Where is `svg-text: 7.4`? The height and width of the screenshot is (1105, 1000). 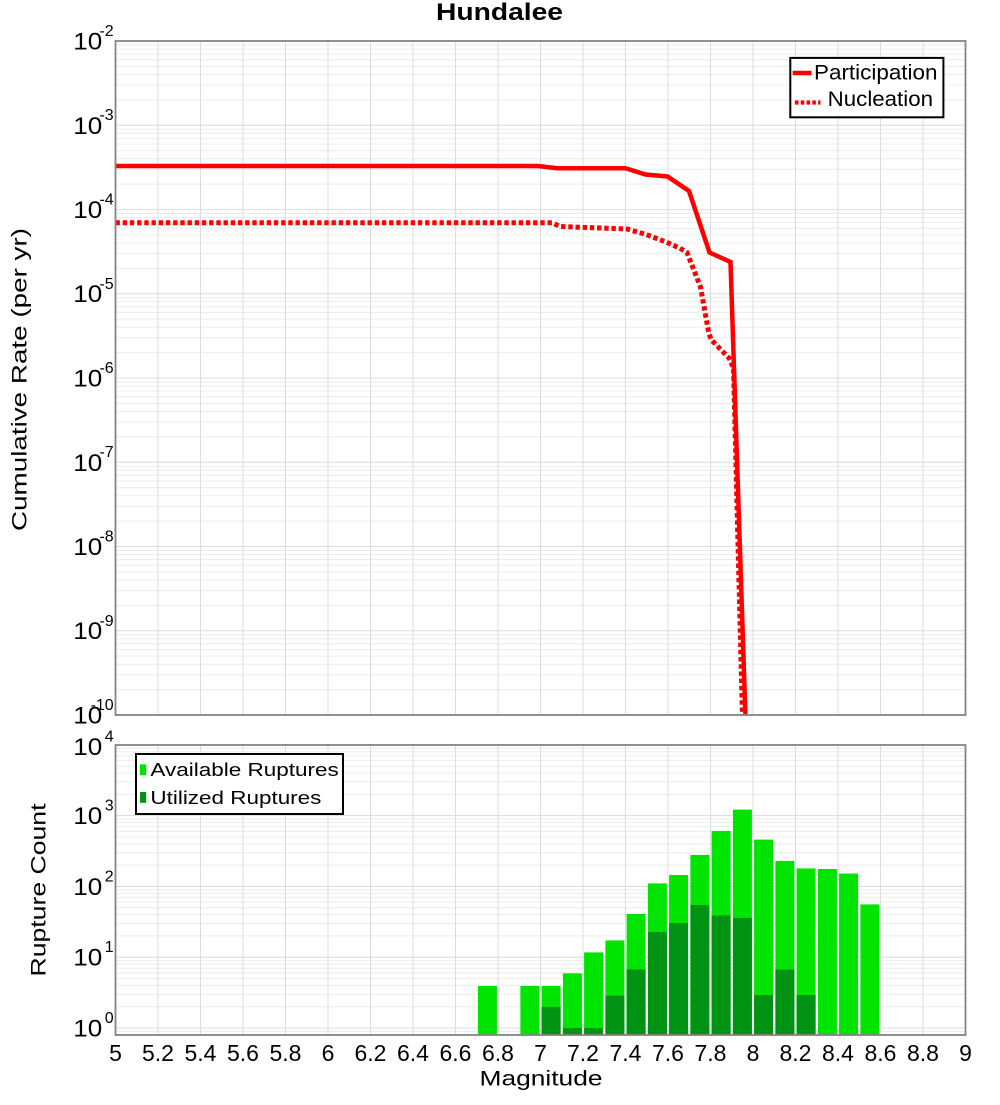
svg-text: 7.4 is located at coordinates (626, 1053).